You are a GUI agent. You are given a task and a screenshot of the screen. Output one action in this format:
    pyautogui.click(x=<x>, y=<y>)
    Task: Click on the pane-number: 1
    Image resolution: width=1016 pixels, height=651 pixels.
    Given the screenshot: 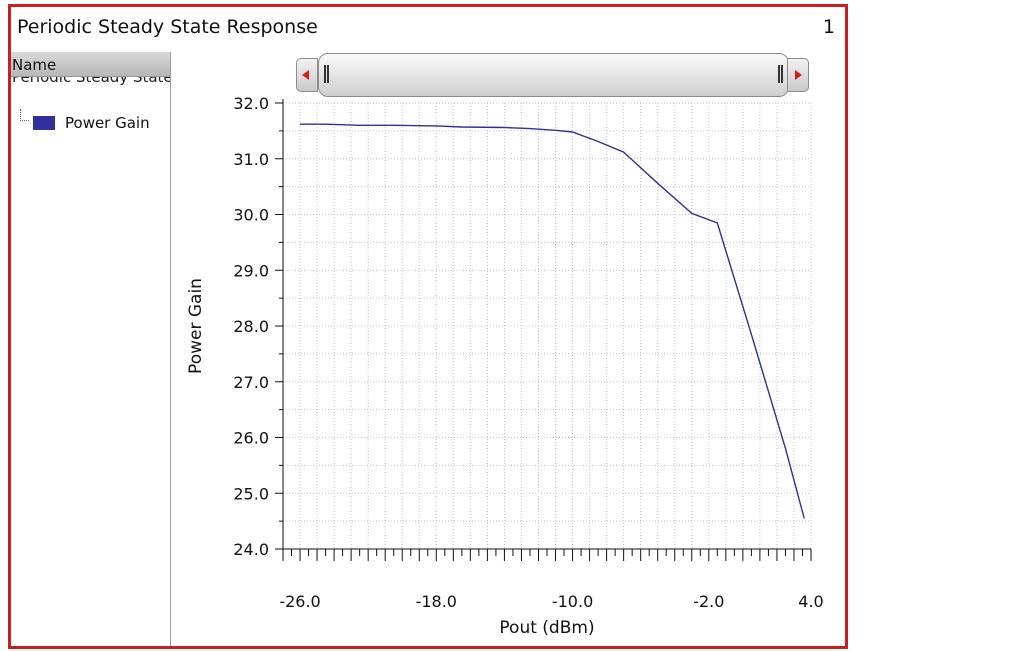 What is the action you would take?
    pyautogui.click(x=828, y=27)
    